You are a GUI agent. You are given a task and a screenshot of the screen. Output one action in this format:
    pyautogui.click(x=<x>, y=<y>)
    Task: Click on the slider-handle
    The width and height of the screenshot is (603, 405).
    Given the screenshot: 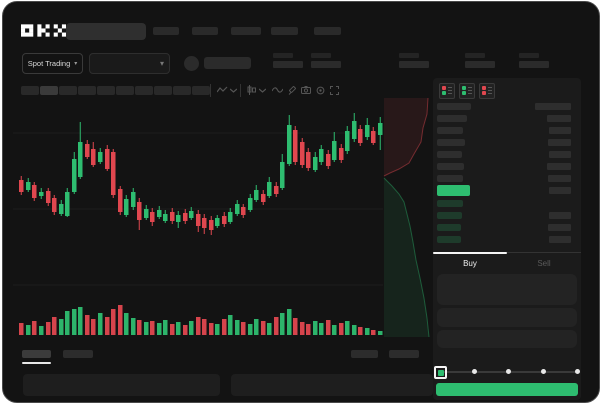 What is the action you would take?
    pyautogui.click(x=440, y=372)
    